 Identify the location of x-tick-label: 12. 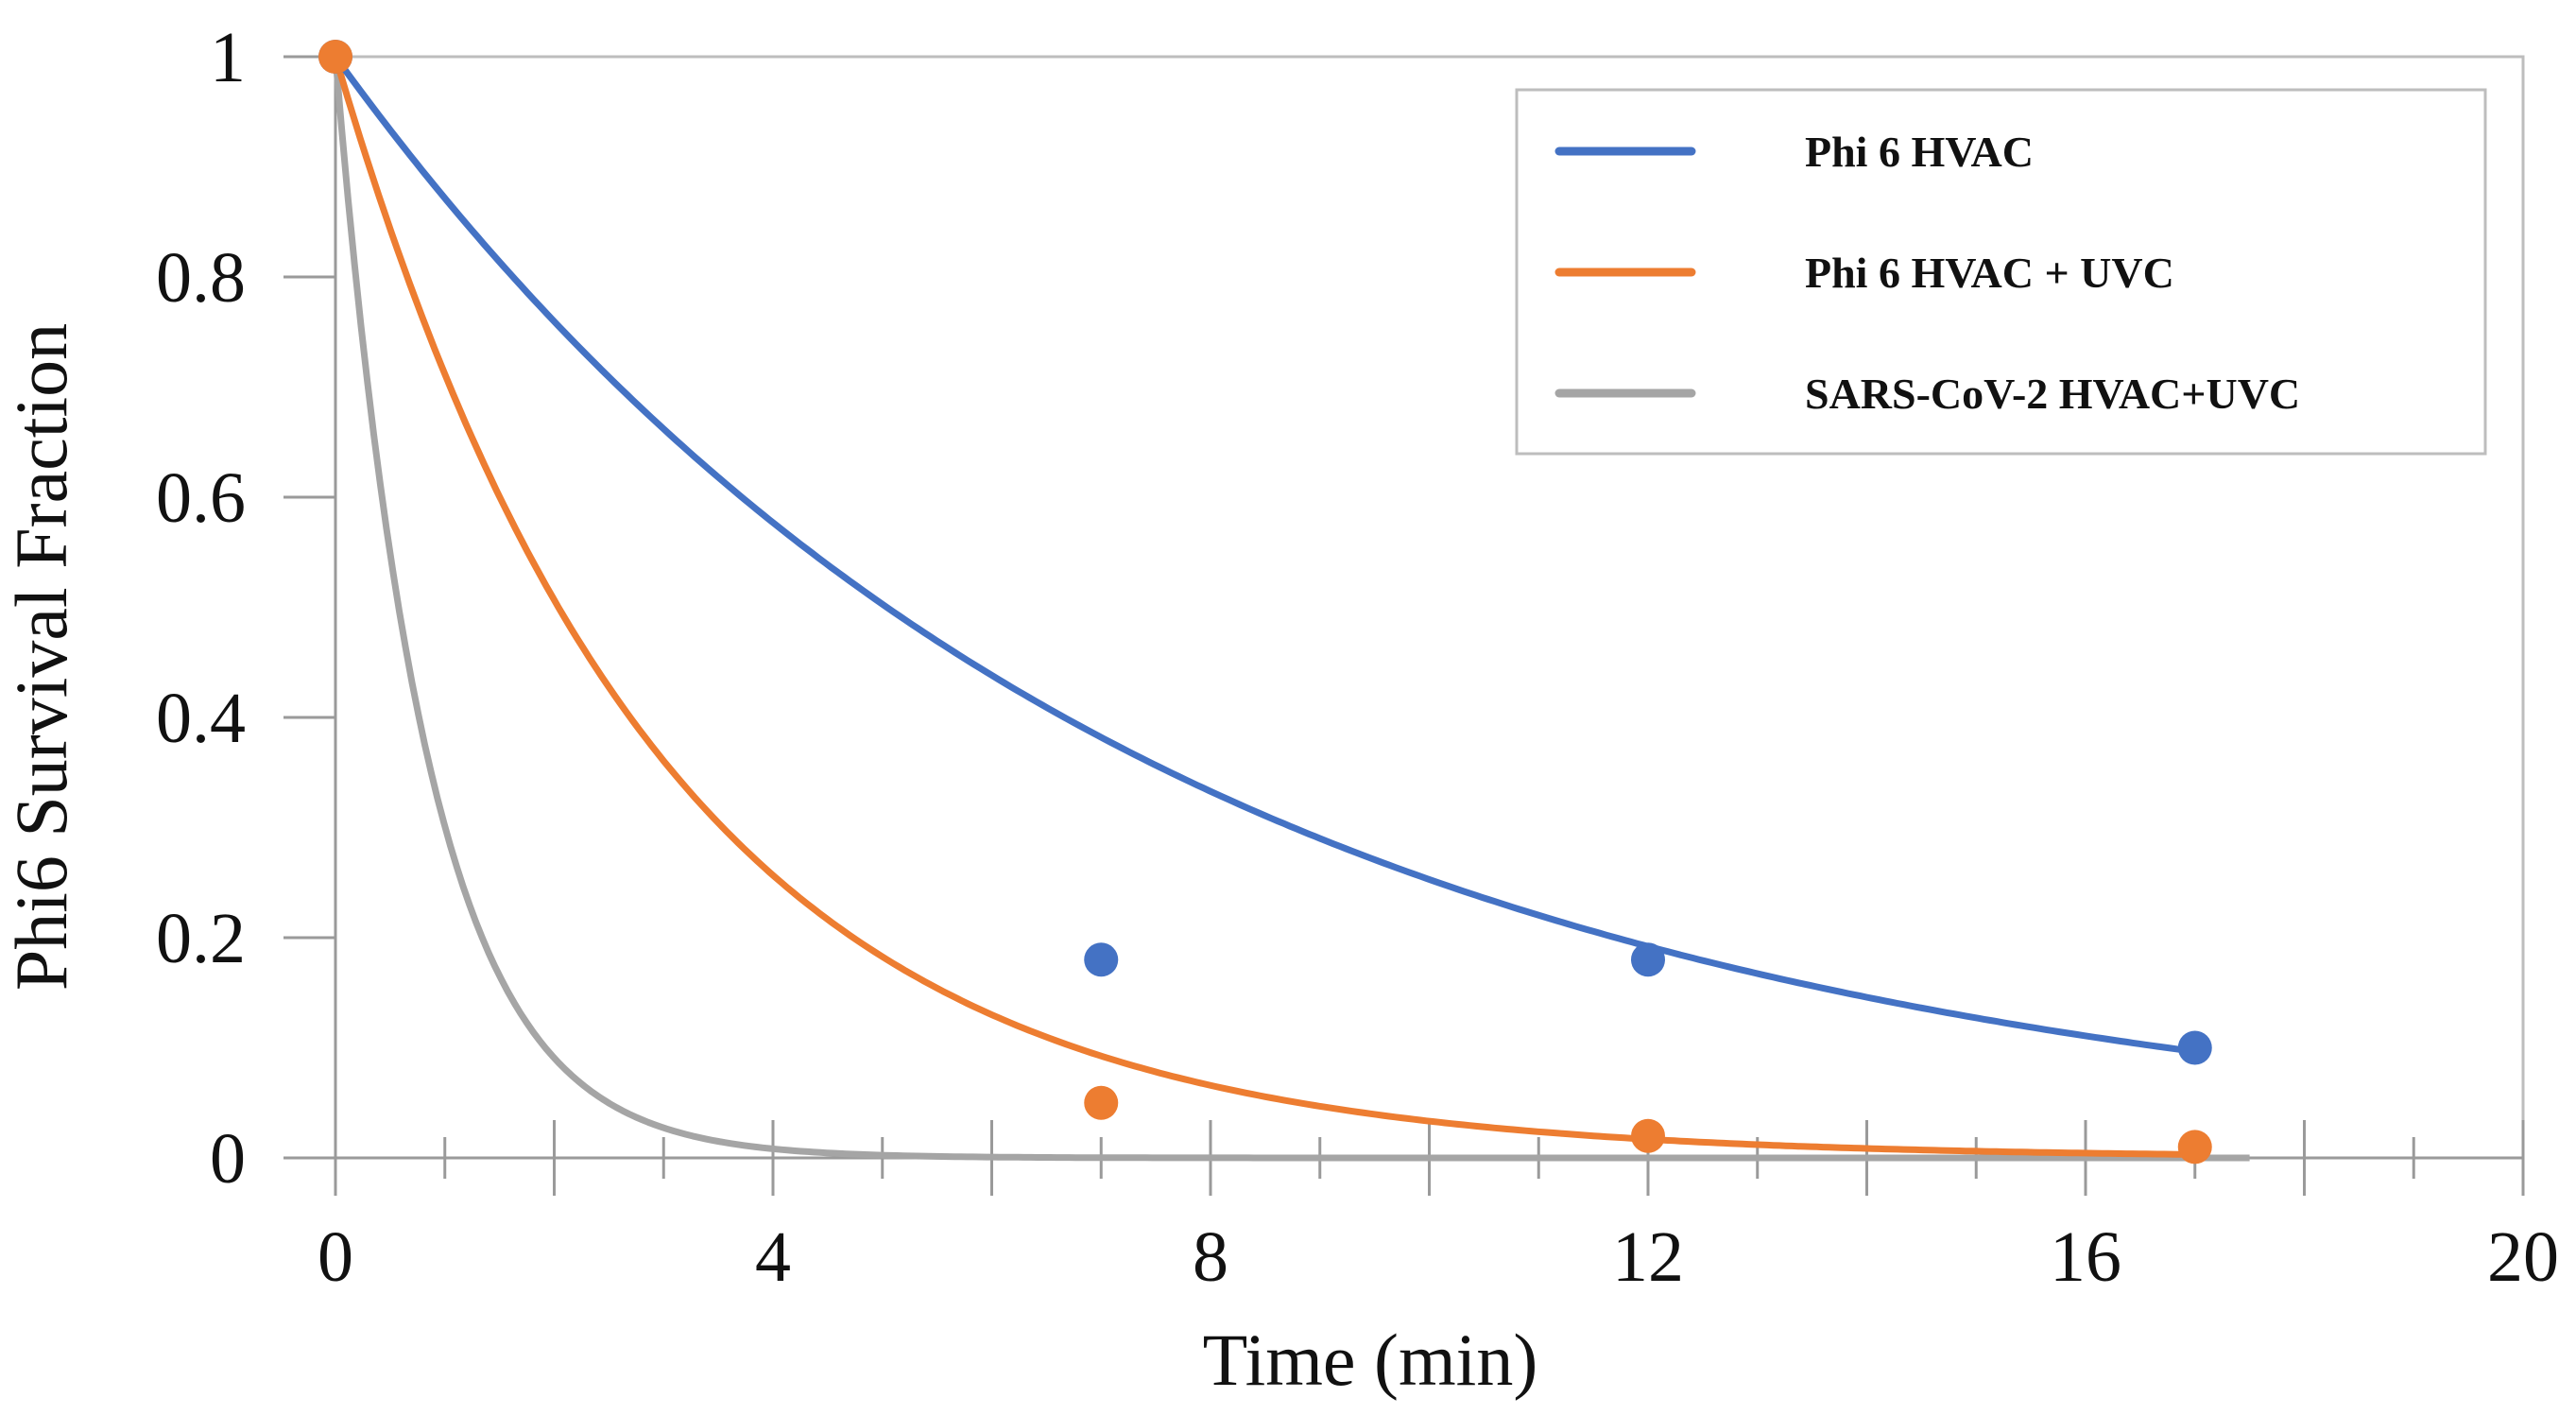
(1648, 1257).